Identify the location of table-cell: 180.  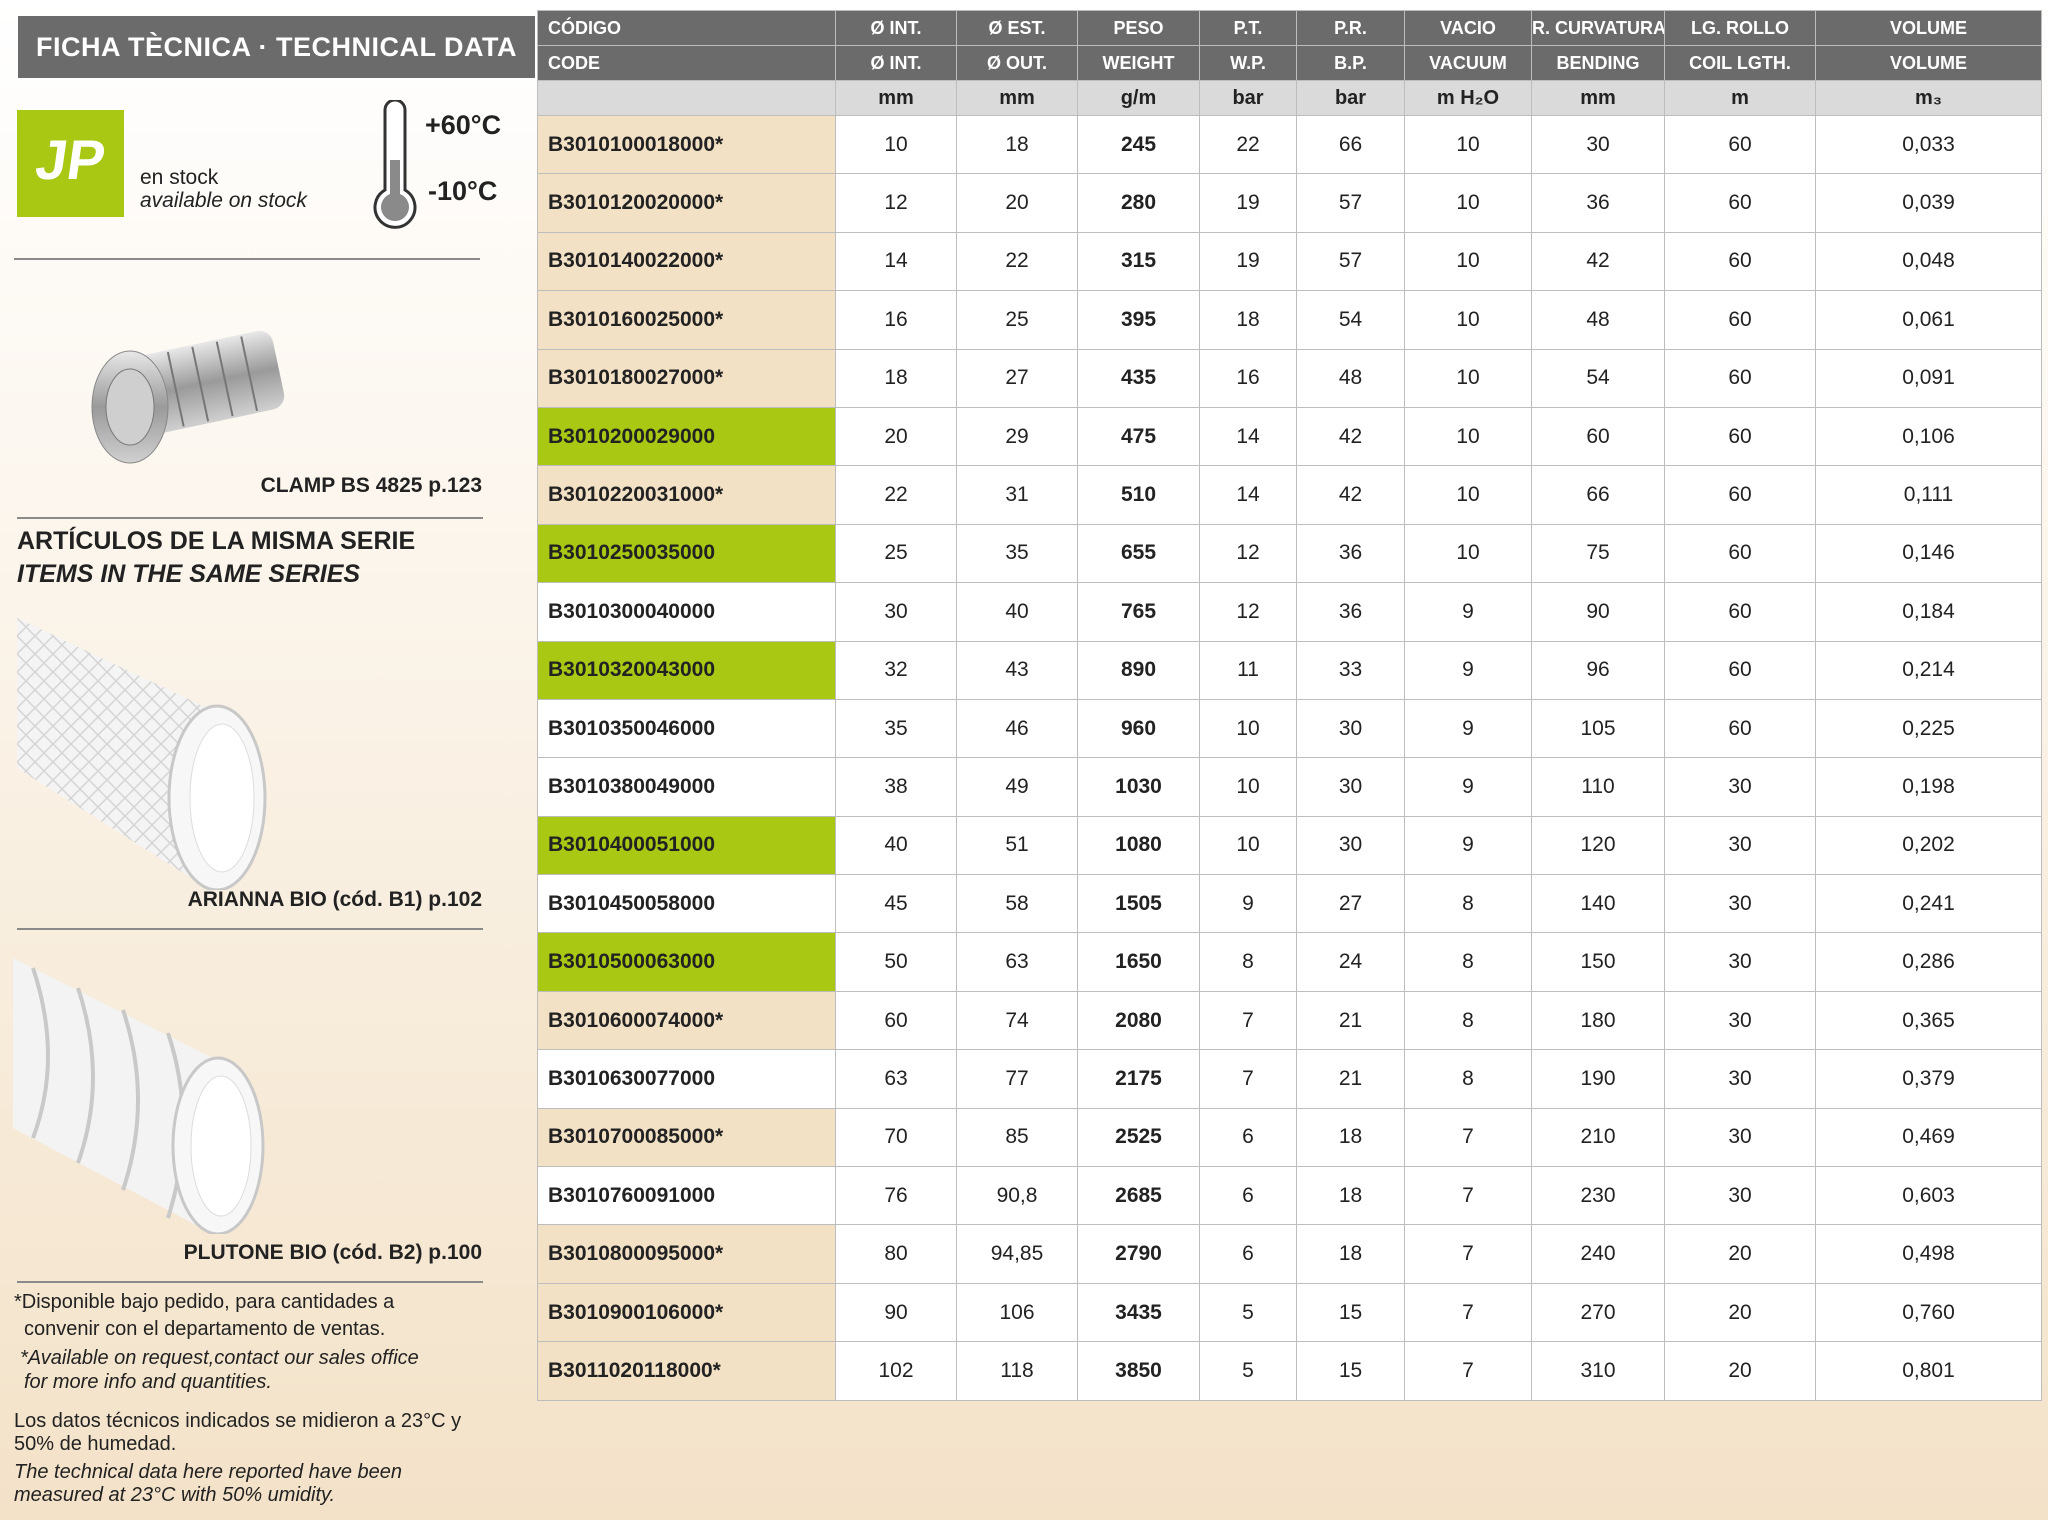
(1598, 1020).